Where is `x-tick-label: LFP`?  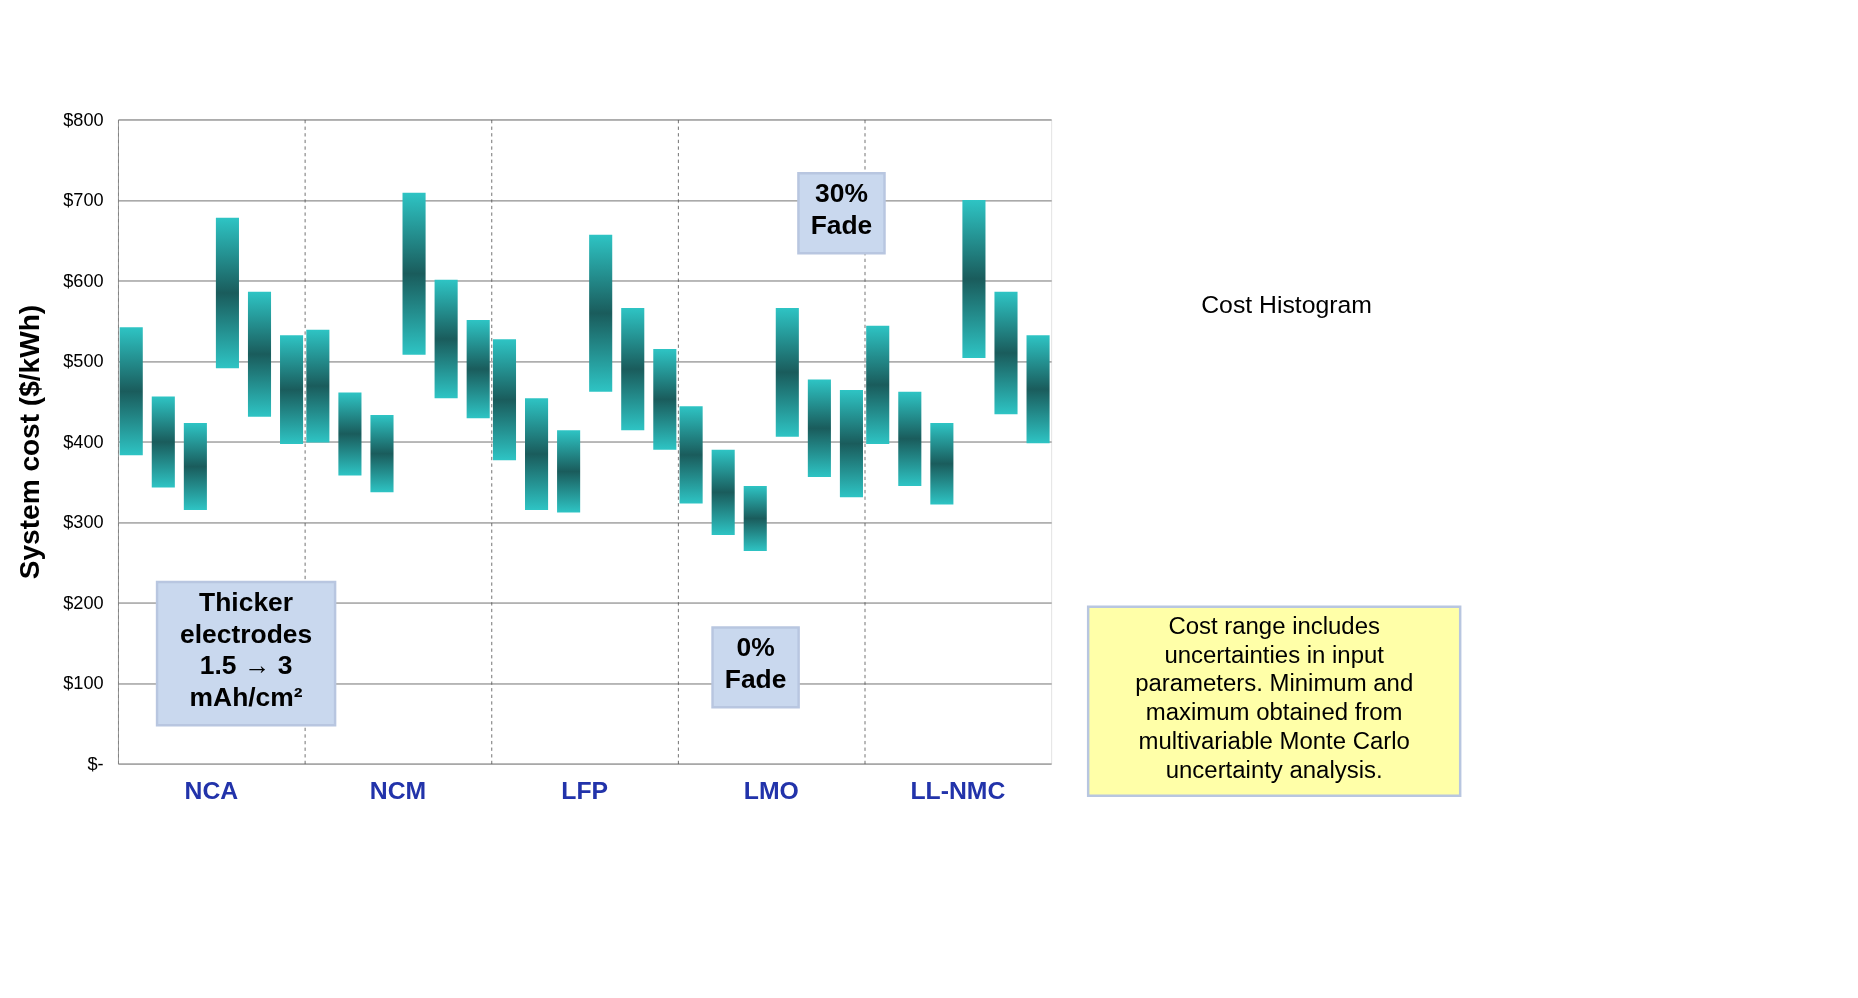 x-tick-label: LFP is located at coordinates (585, 790).